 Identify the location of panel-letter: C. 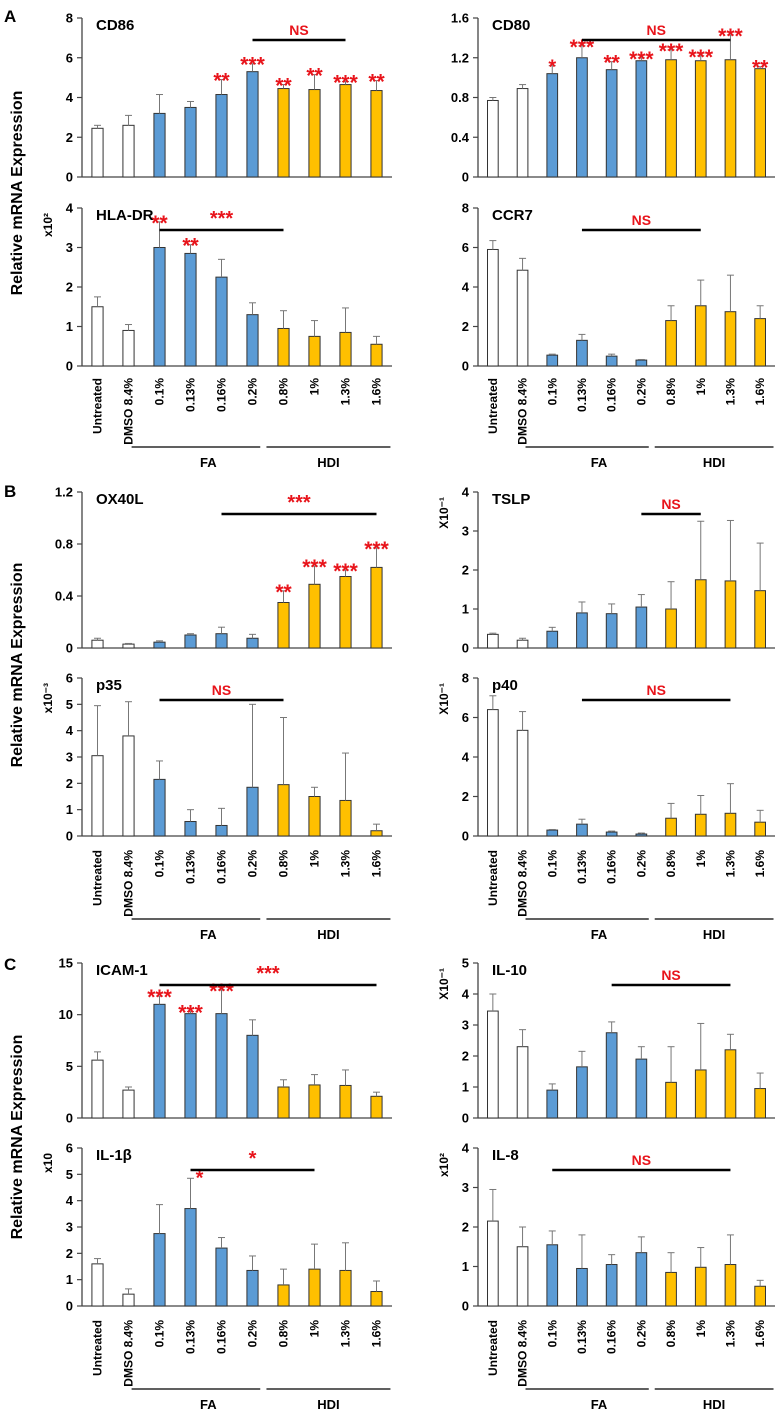
(10, 964).